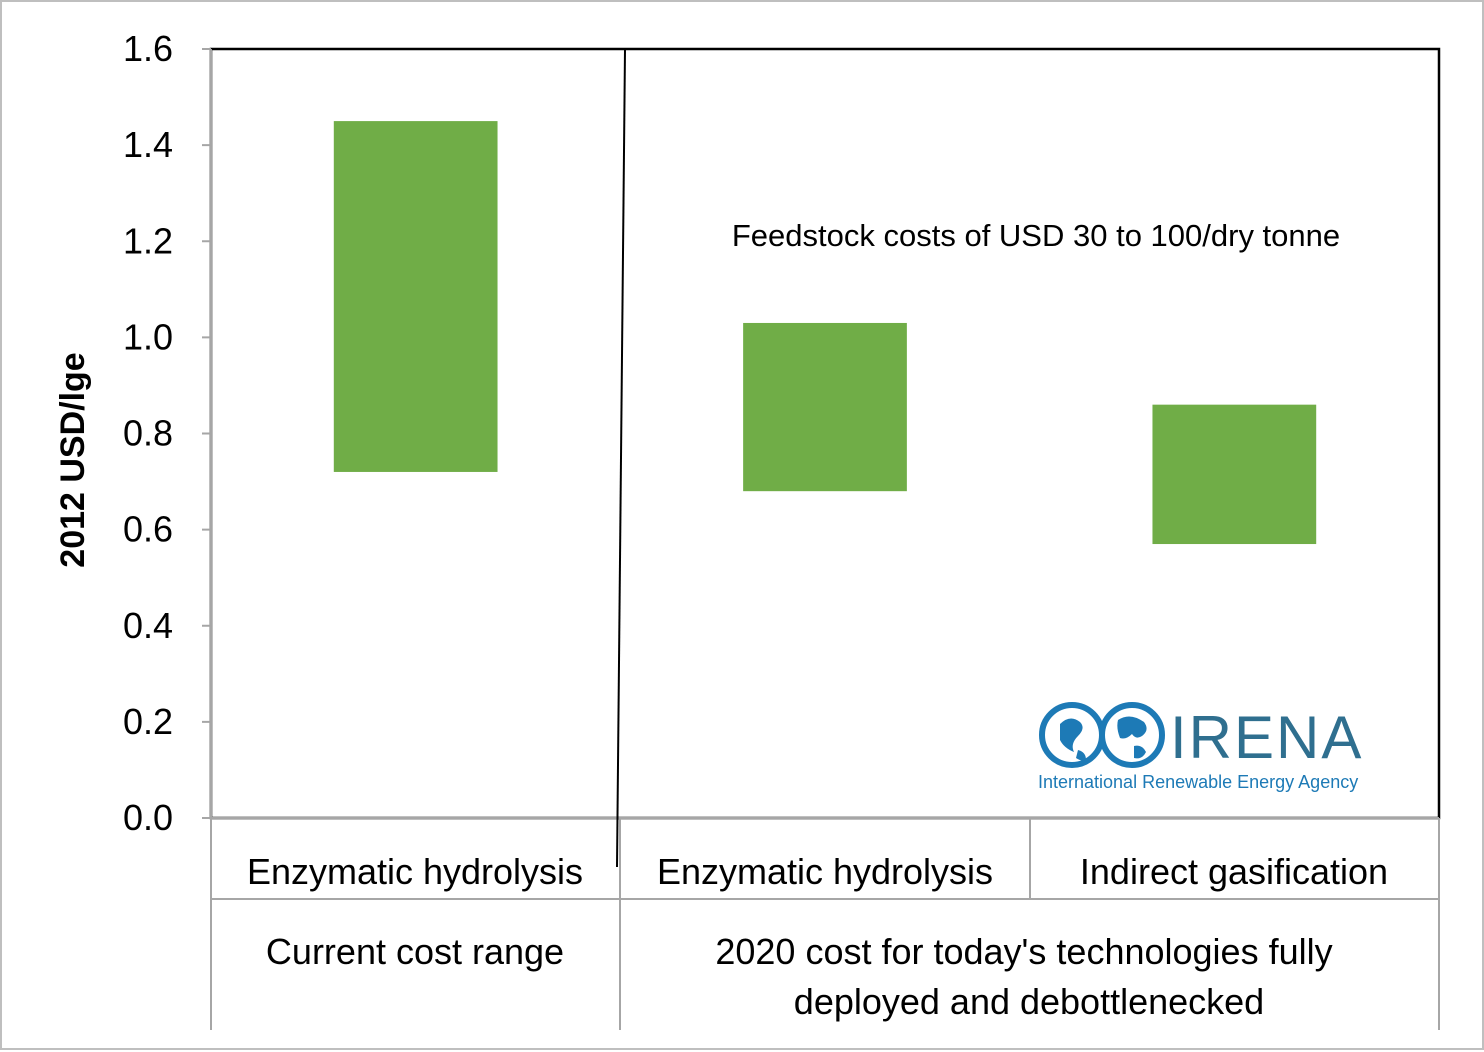  Describe the element at coordinates (148, 336) in the screenshot. I see `y-tick-label: 1.0` at that location.